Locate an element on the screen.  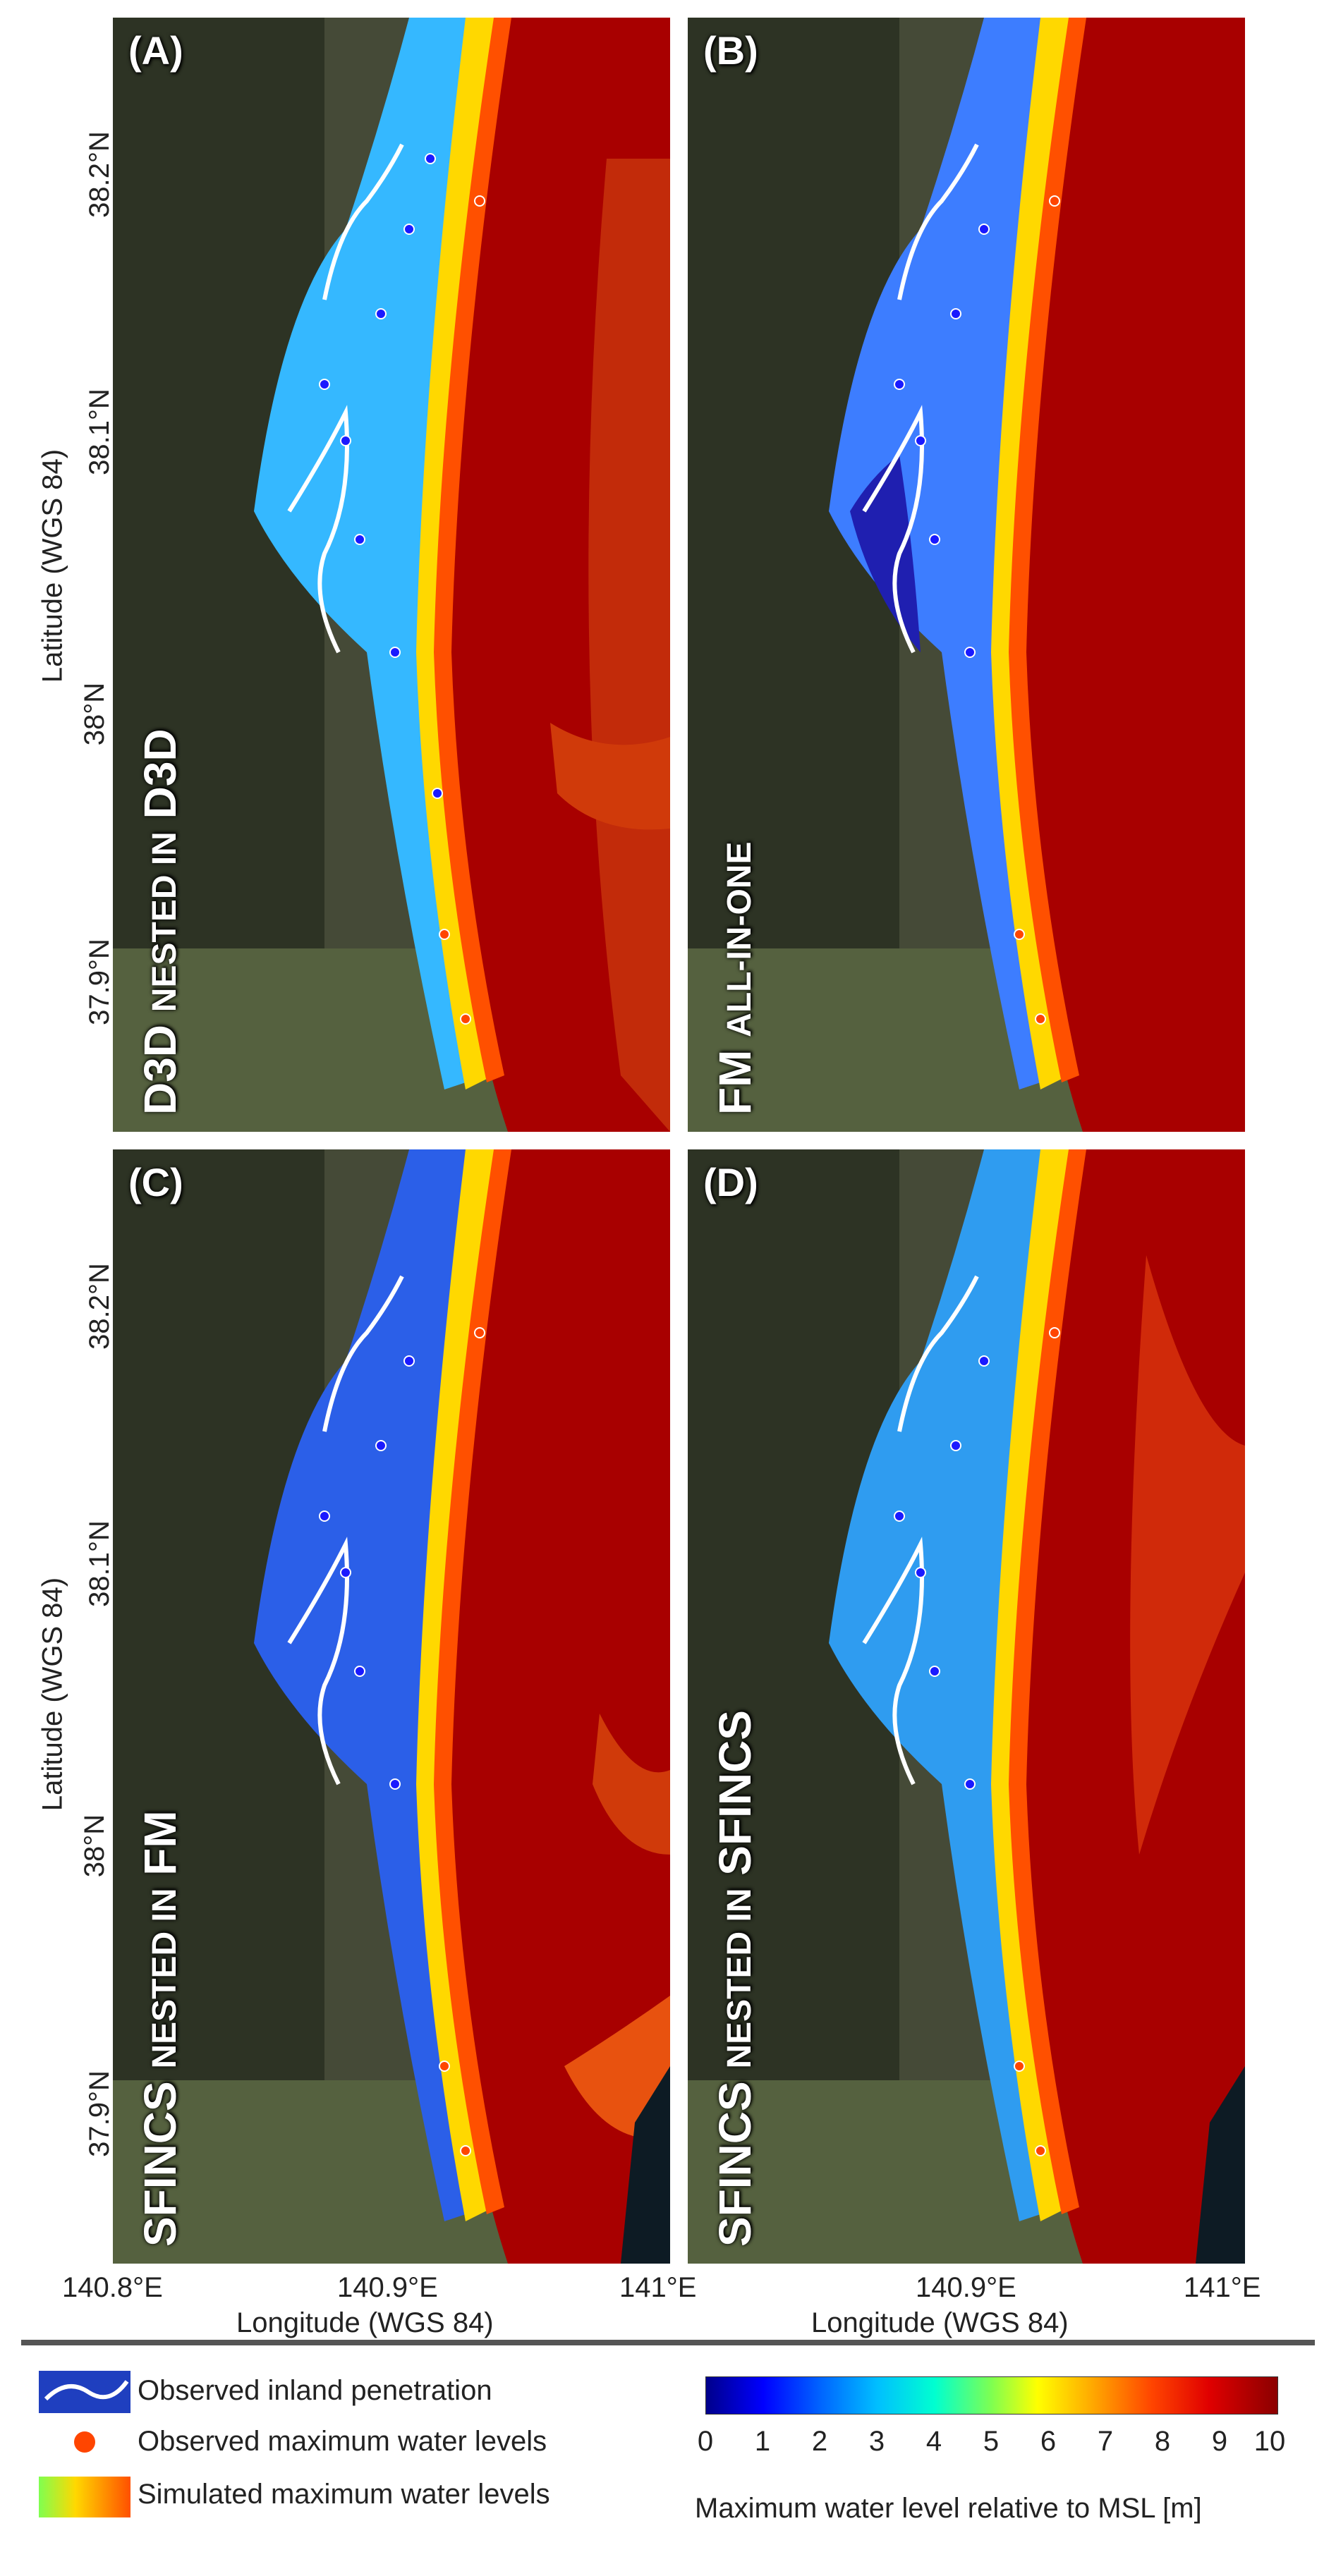
colorbar-tick: 0 is located at coordinates (705, 2442).